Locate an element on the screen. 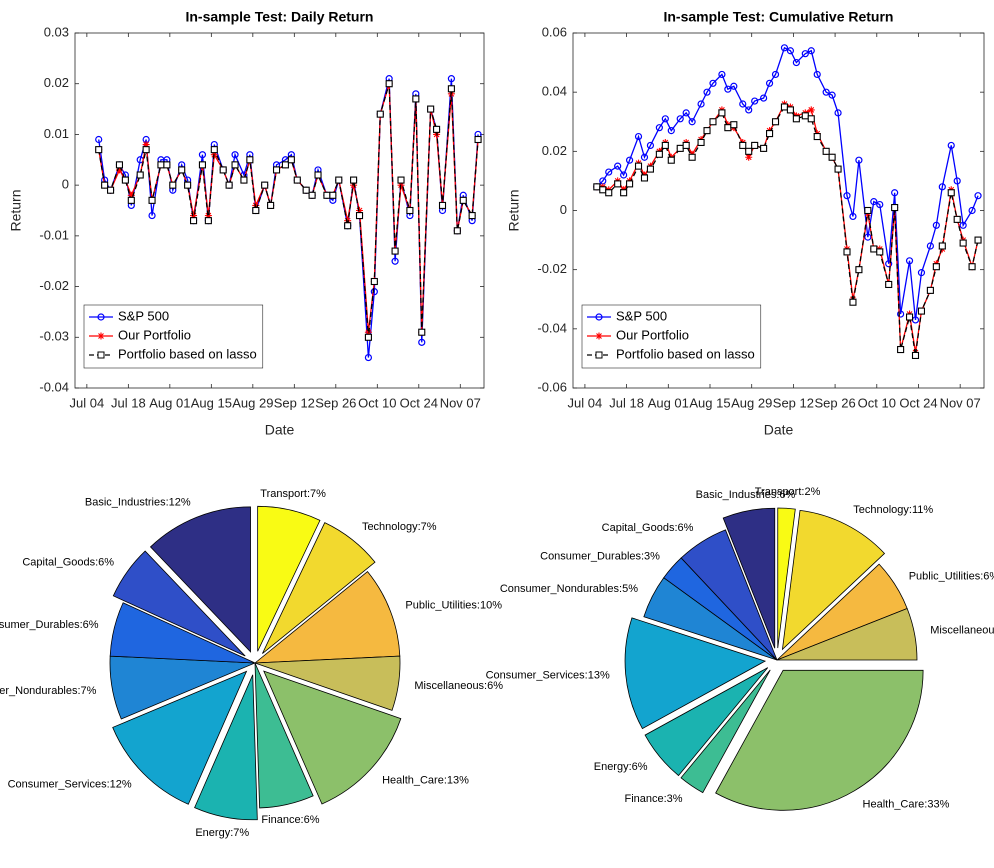  chart-title: In-sample Test: Daily Return is located at coordinates (279, 17).